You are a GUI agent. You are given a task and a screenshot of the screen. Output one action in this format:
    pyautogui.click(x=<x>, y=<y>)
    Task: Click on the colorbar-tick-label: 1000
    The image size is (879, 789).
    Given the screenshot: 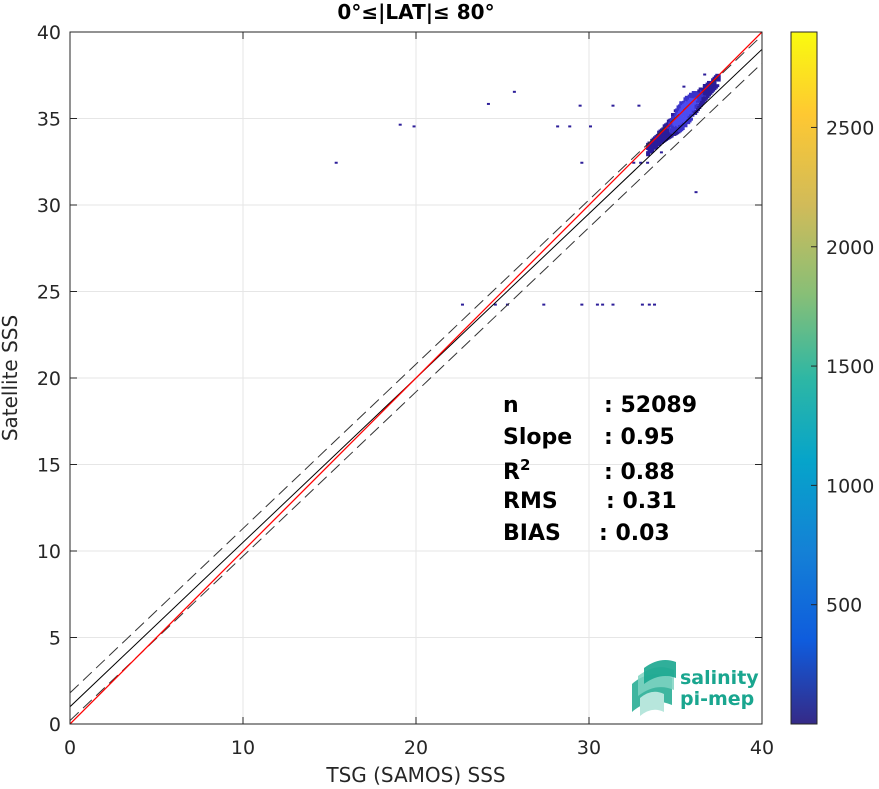 What is the action you would take?
    pyautogui.click(x=850, y=486)
    